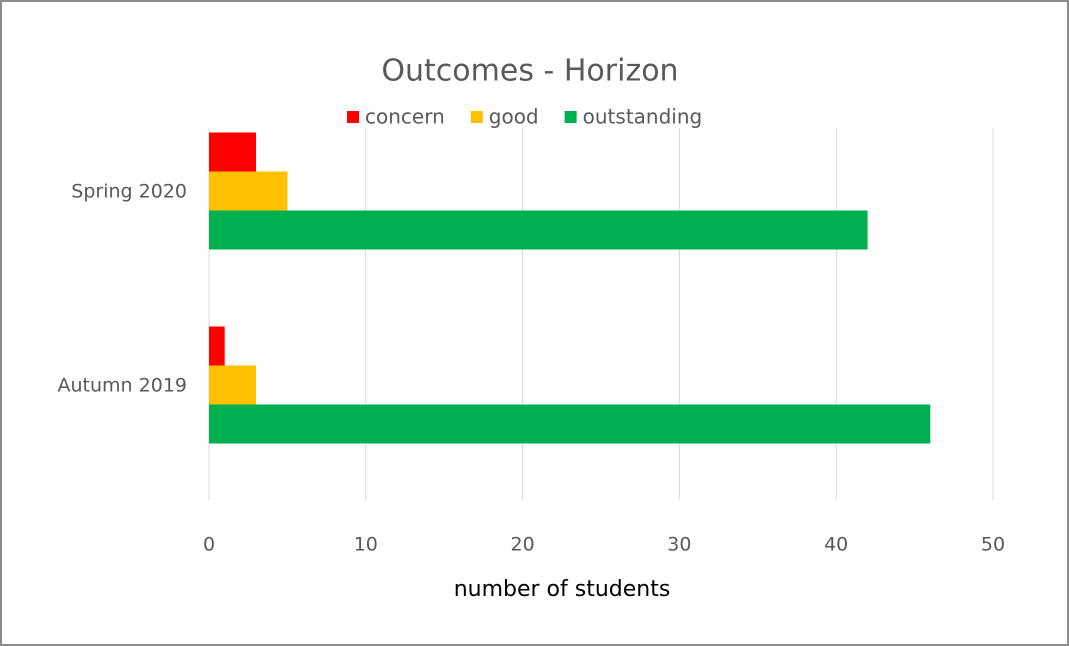 The image size is (1069, 646). What do you see at coordinates (562, 589) in the screenshot?
I see `x-axis-label: number of students` at bounding box center [562, 589].